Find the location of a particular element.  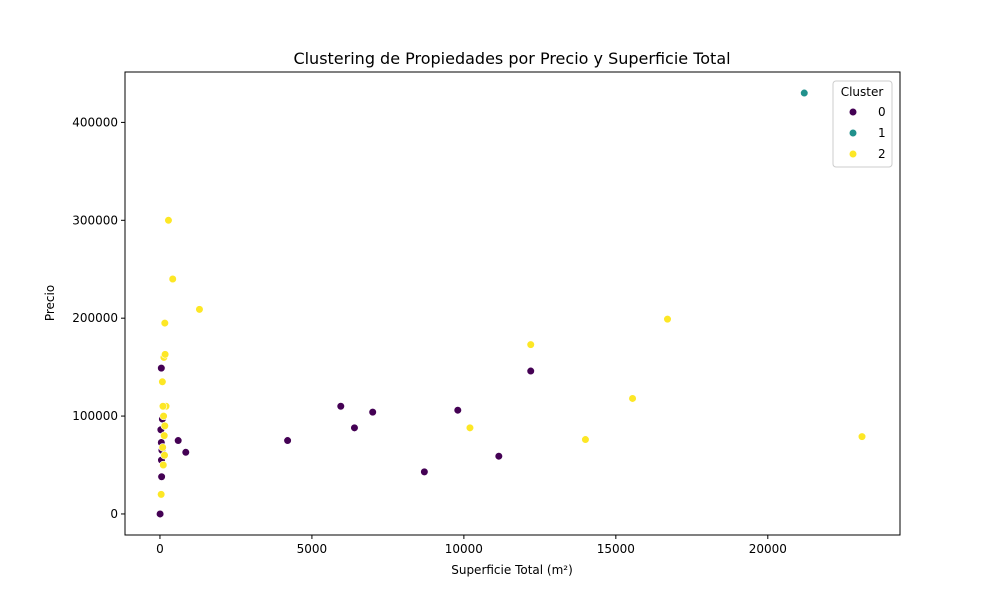

legend-label-1: 1 is located at coordinates (882, 133).